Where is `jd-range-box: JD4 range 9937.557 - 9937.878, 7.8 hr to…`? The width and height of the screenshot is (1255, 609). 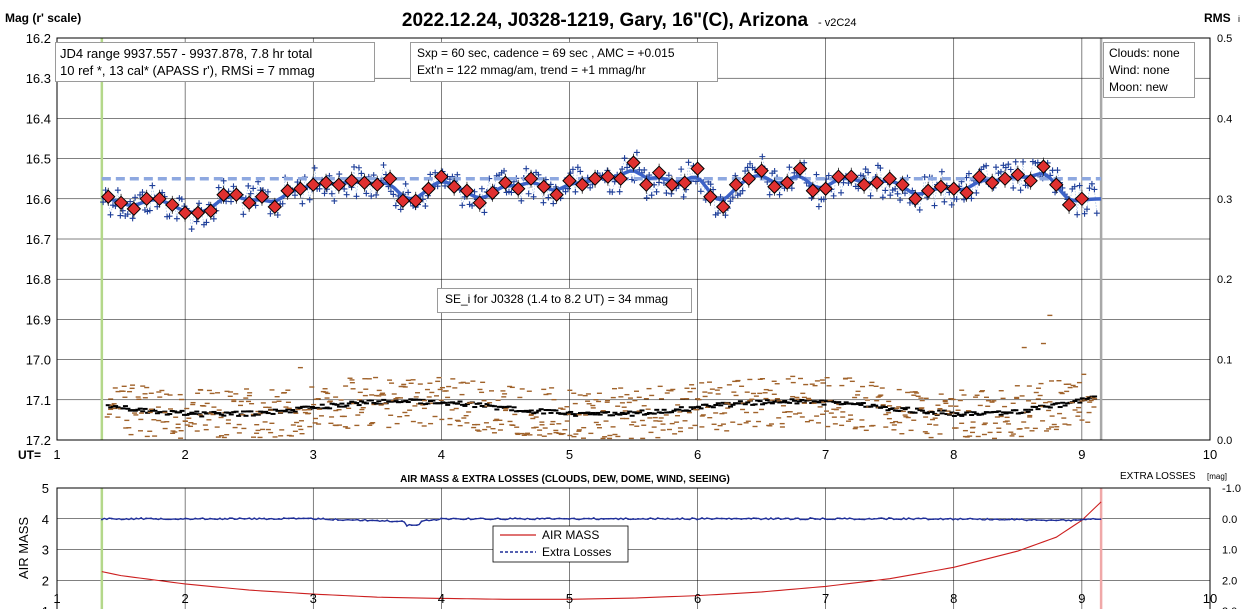 jd-range-box: JD4 range 9937.557 - 9937.878, 7.8 hr to… is located at coordinates (215, 62).